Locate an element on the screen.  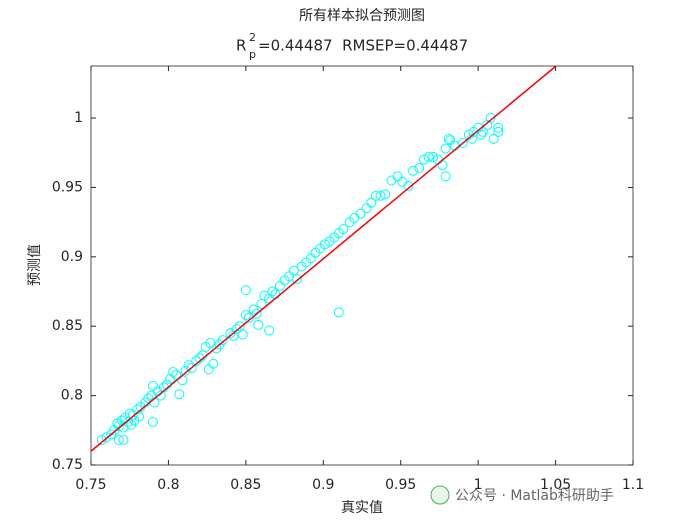
x-tick-label: 0.8 is located at coordinates (168, 485).